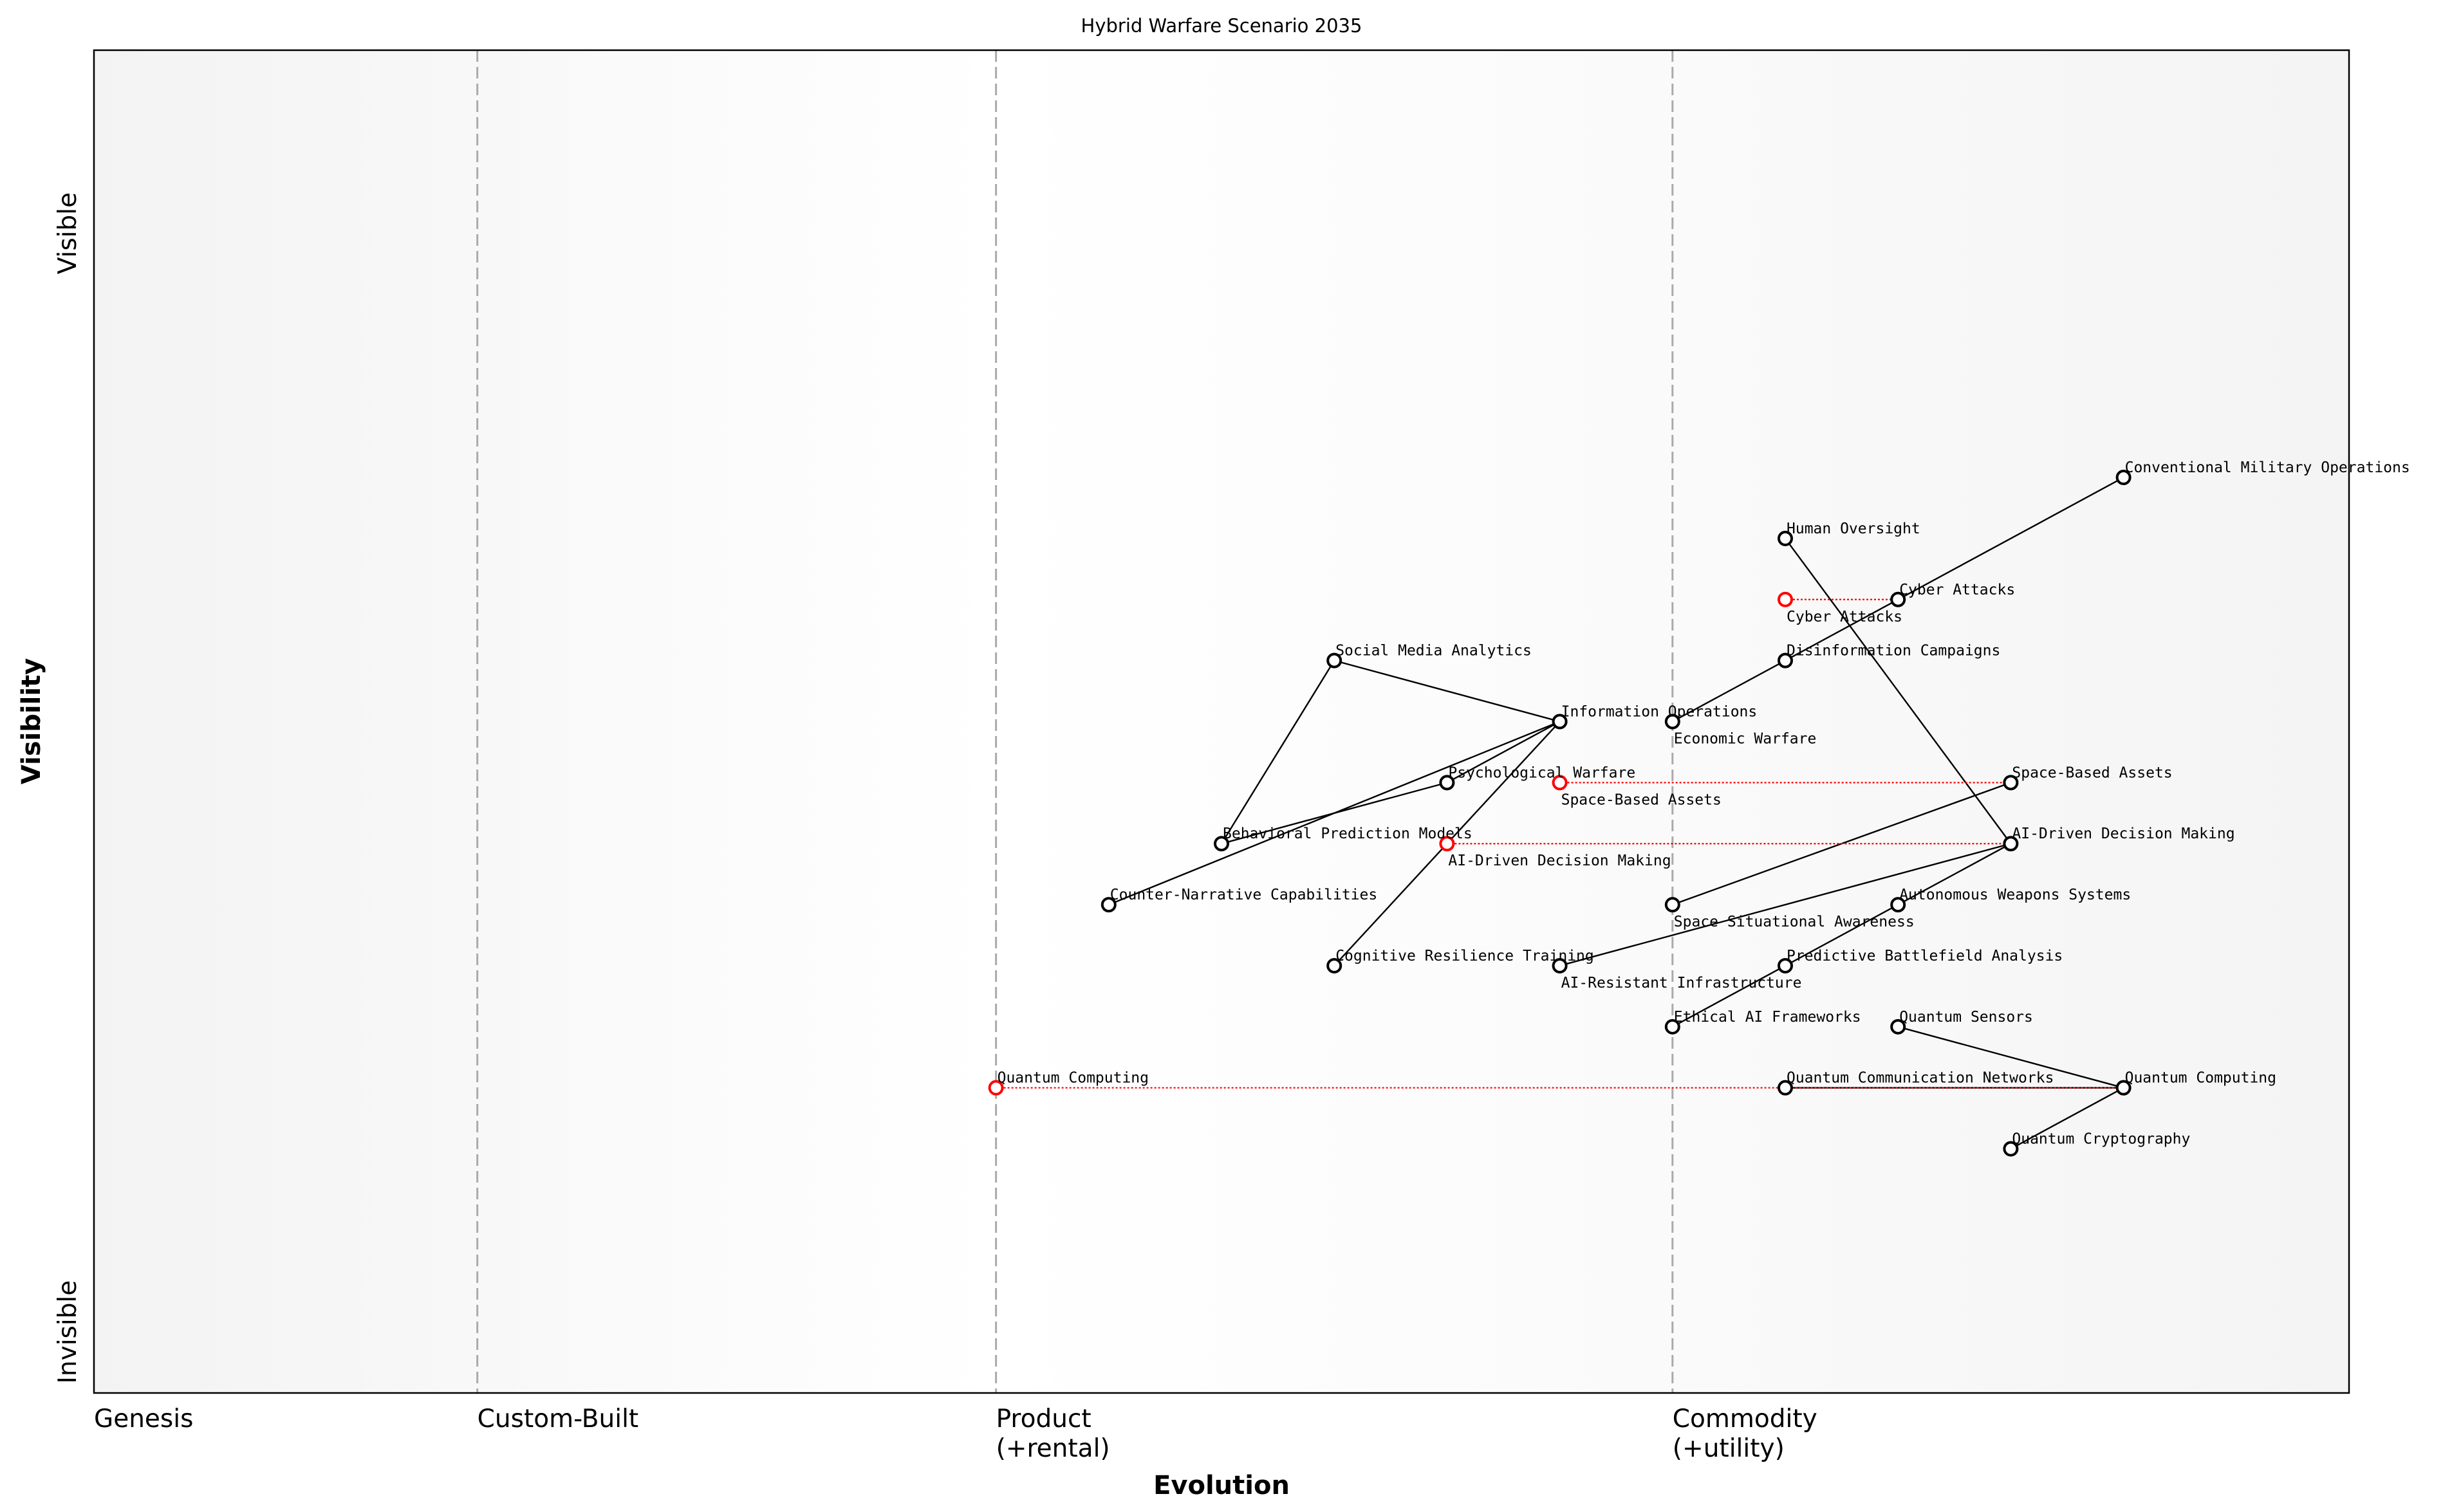  What do you see at coordinates (1541, 772) in the screenshot?
I see `component-label: Psychological Warfare` at bounding box center [1541, 772].